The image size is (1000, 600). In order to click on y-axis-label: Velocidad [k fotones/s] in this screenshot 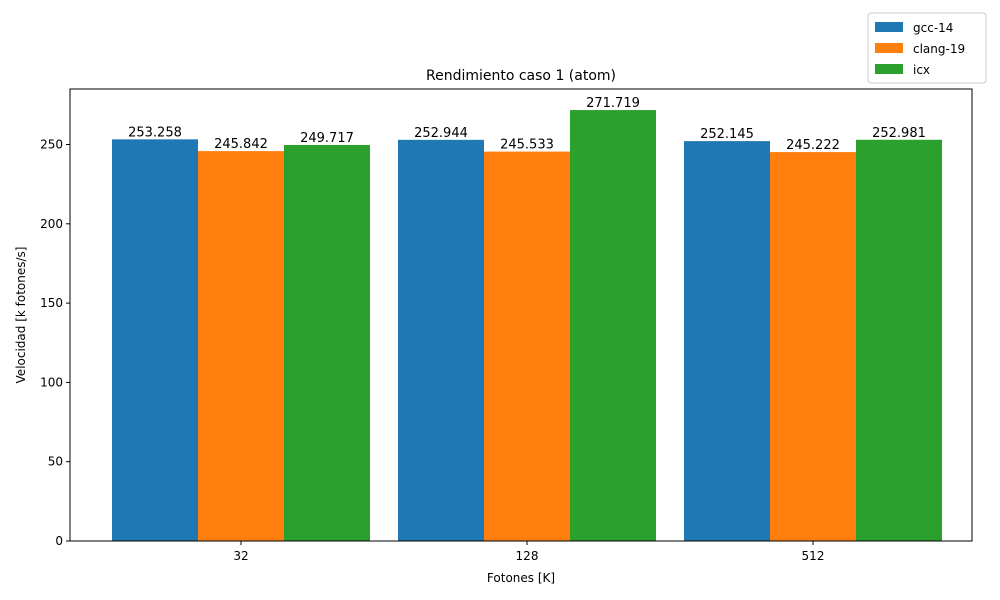, I will do `click(21, 315)`.